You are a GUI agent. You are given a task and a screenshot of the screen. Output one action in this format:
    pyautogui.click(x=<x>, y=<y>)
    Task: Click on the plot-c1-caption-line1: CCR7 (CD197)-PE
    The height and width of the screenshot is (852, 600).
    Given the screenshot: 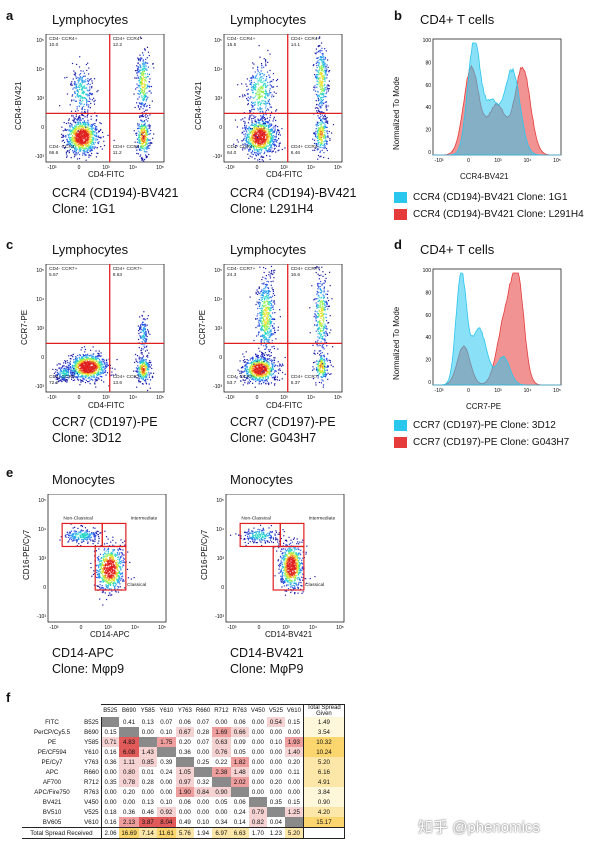 What is the action you would take?
    pyautogui.click(x=105, y=422)
    